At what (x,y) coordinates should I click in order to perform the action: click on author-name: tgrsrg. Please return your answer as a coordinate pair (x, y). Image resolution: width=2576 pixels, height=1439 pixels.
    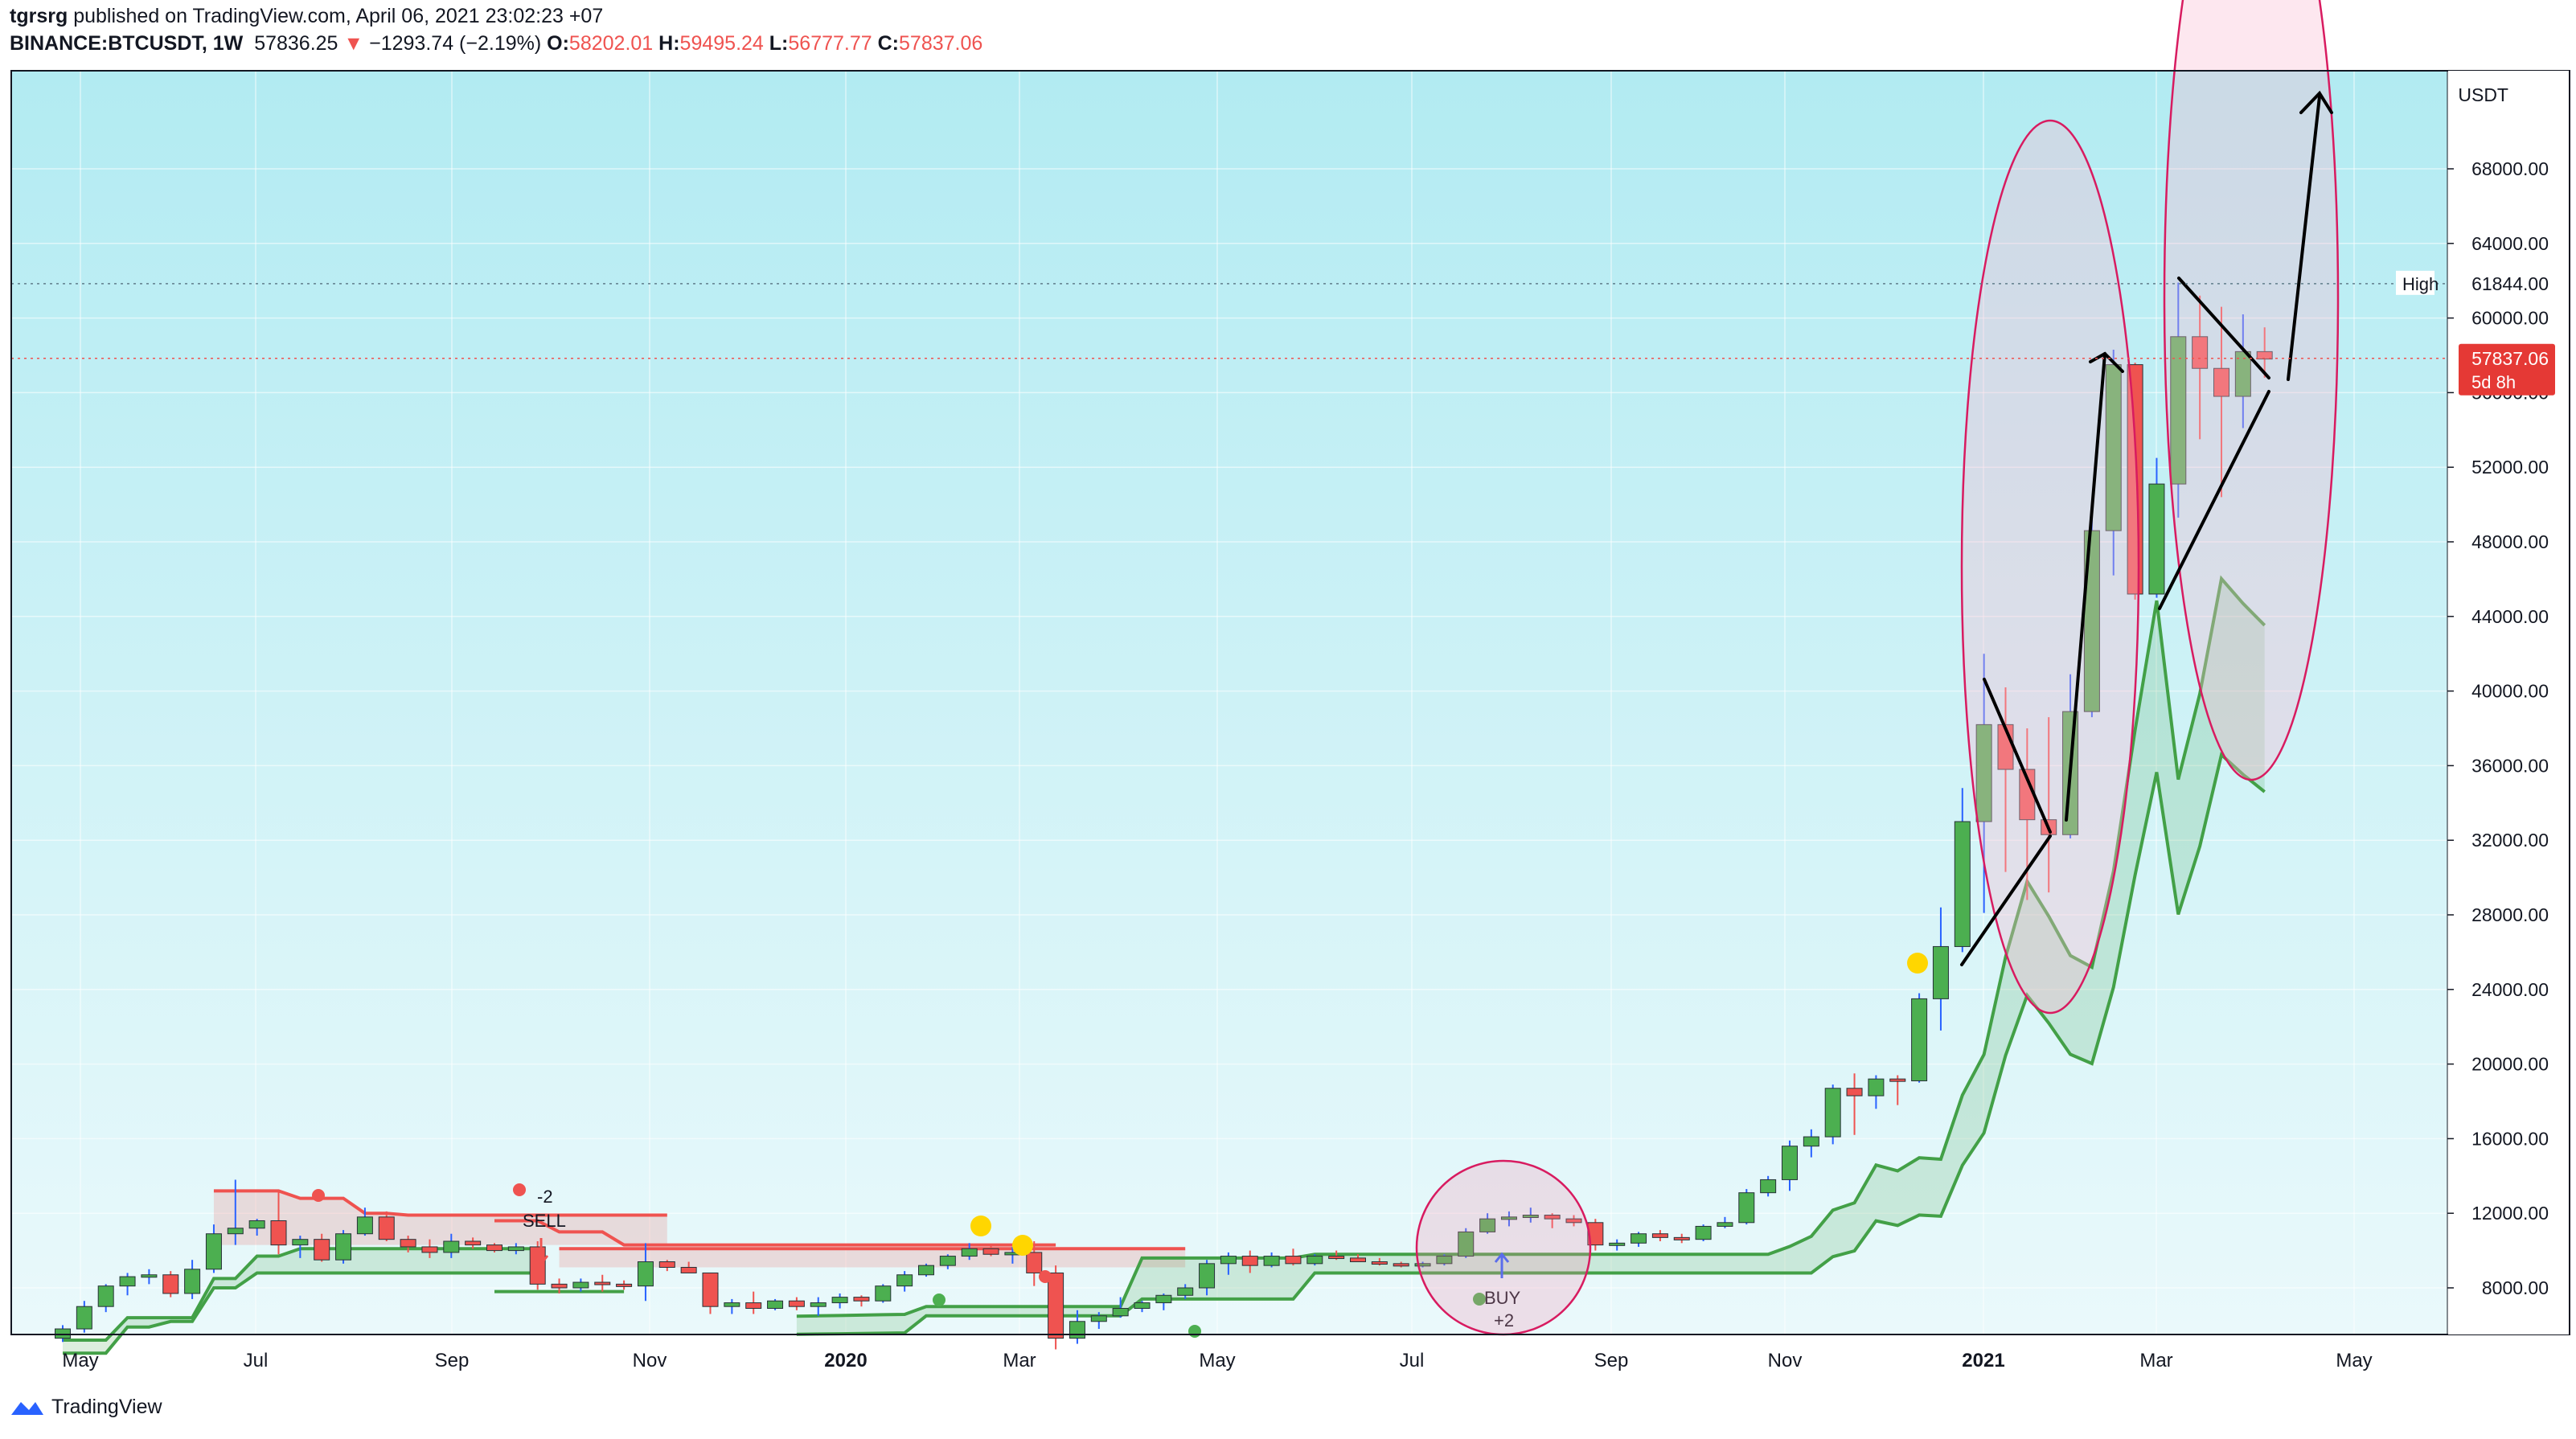
    Looking at the image, I should click on (39, 16).